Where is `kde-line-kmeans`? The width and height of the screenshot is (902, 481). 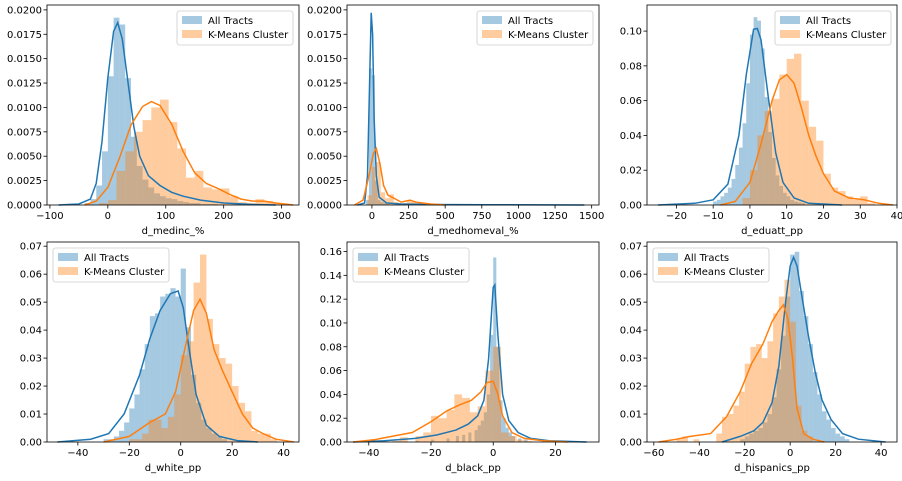
kde-line-kmeans is located at coordinates (199, 370).